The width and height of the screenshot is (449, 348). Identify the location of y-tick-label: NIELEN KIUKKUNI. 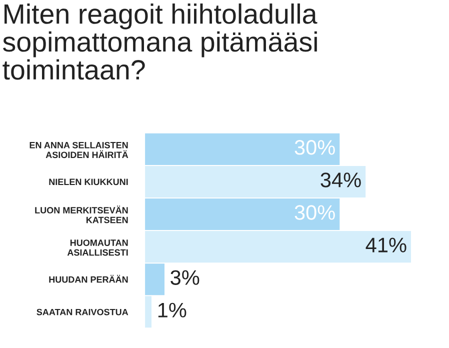
(88, 182).